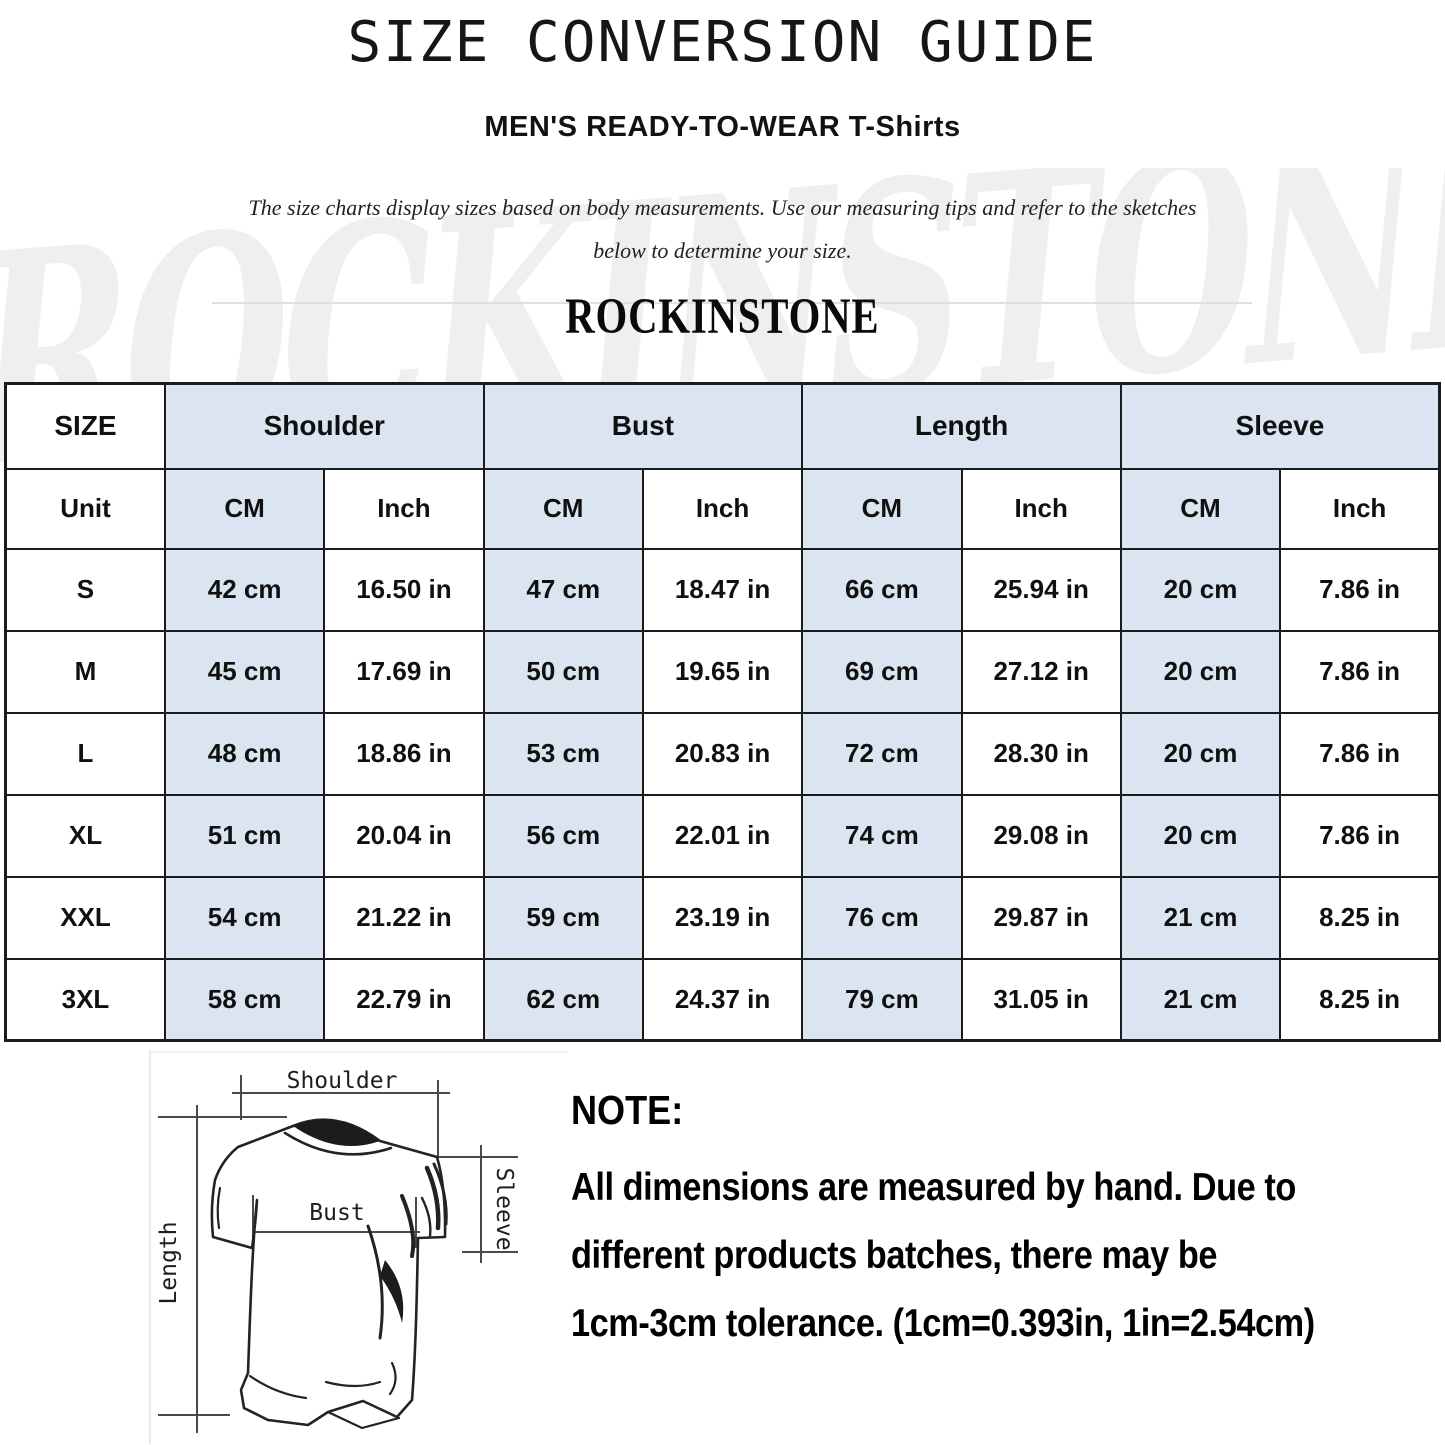  Describe the element at coordinates (85, 753) in the screenshot. I see `size-cell: L` at that location.